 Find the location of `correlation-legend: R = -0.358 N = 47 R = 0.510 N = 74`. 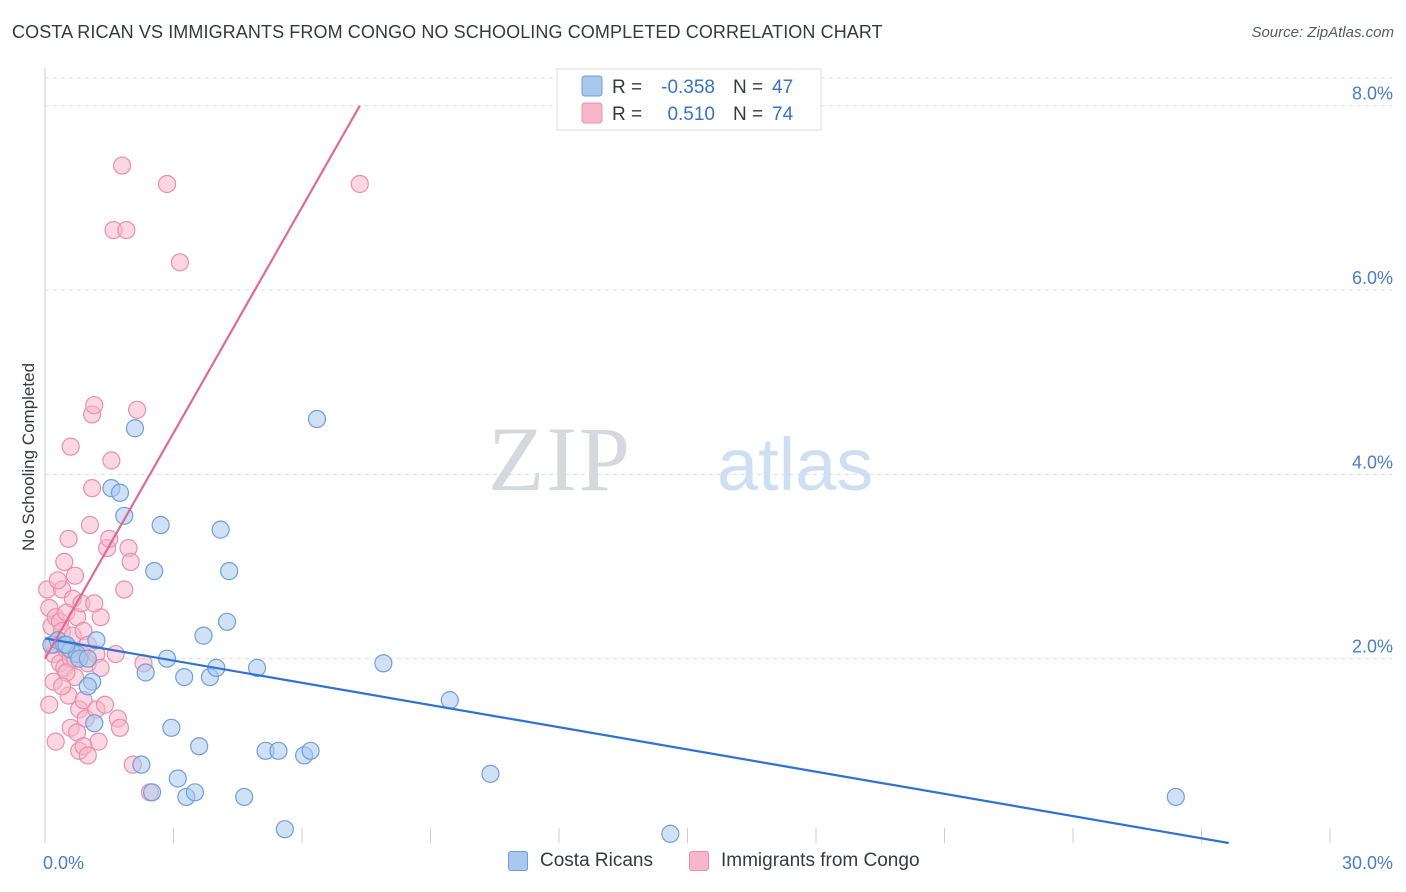

correlation-legend: R = -0.358 N = 47 R = 0.510 N = 74 is located at coordinates (689, 99).